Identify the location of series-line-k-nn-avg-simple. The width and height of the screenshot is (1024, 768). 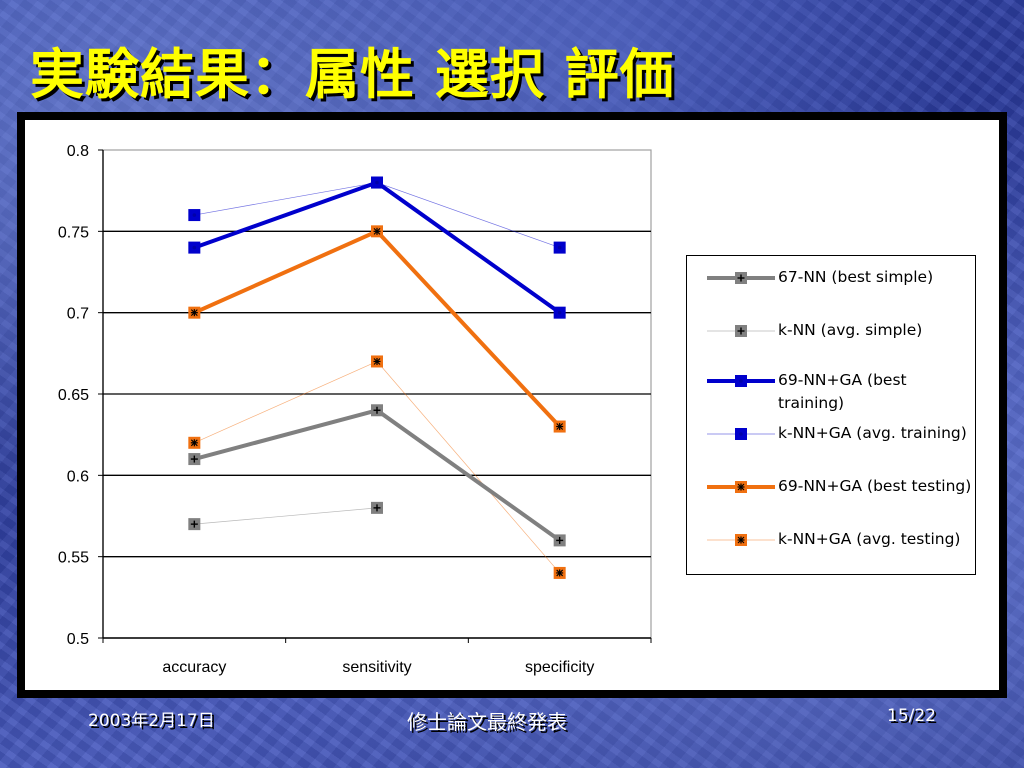
(286, 516).